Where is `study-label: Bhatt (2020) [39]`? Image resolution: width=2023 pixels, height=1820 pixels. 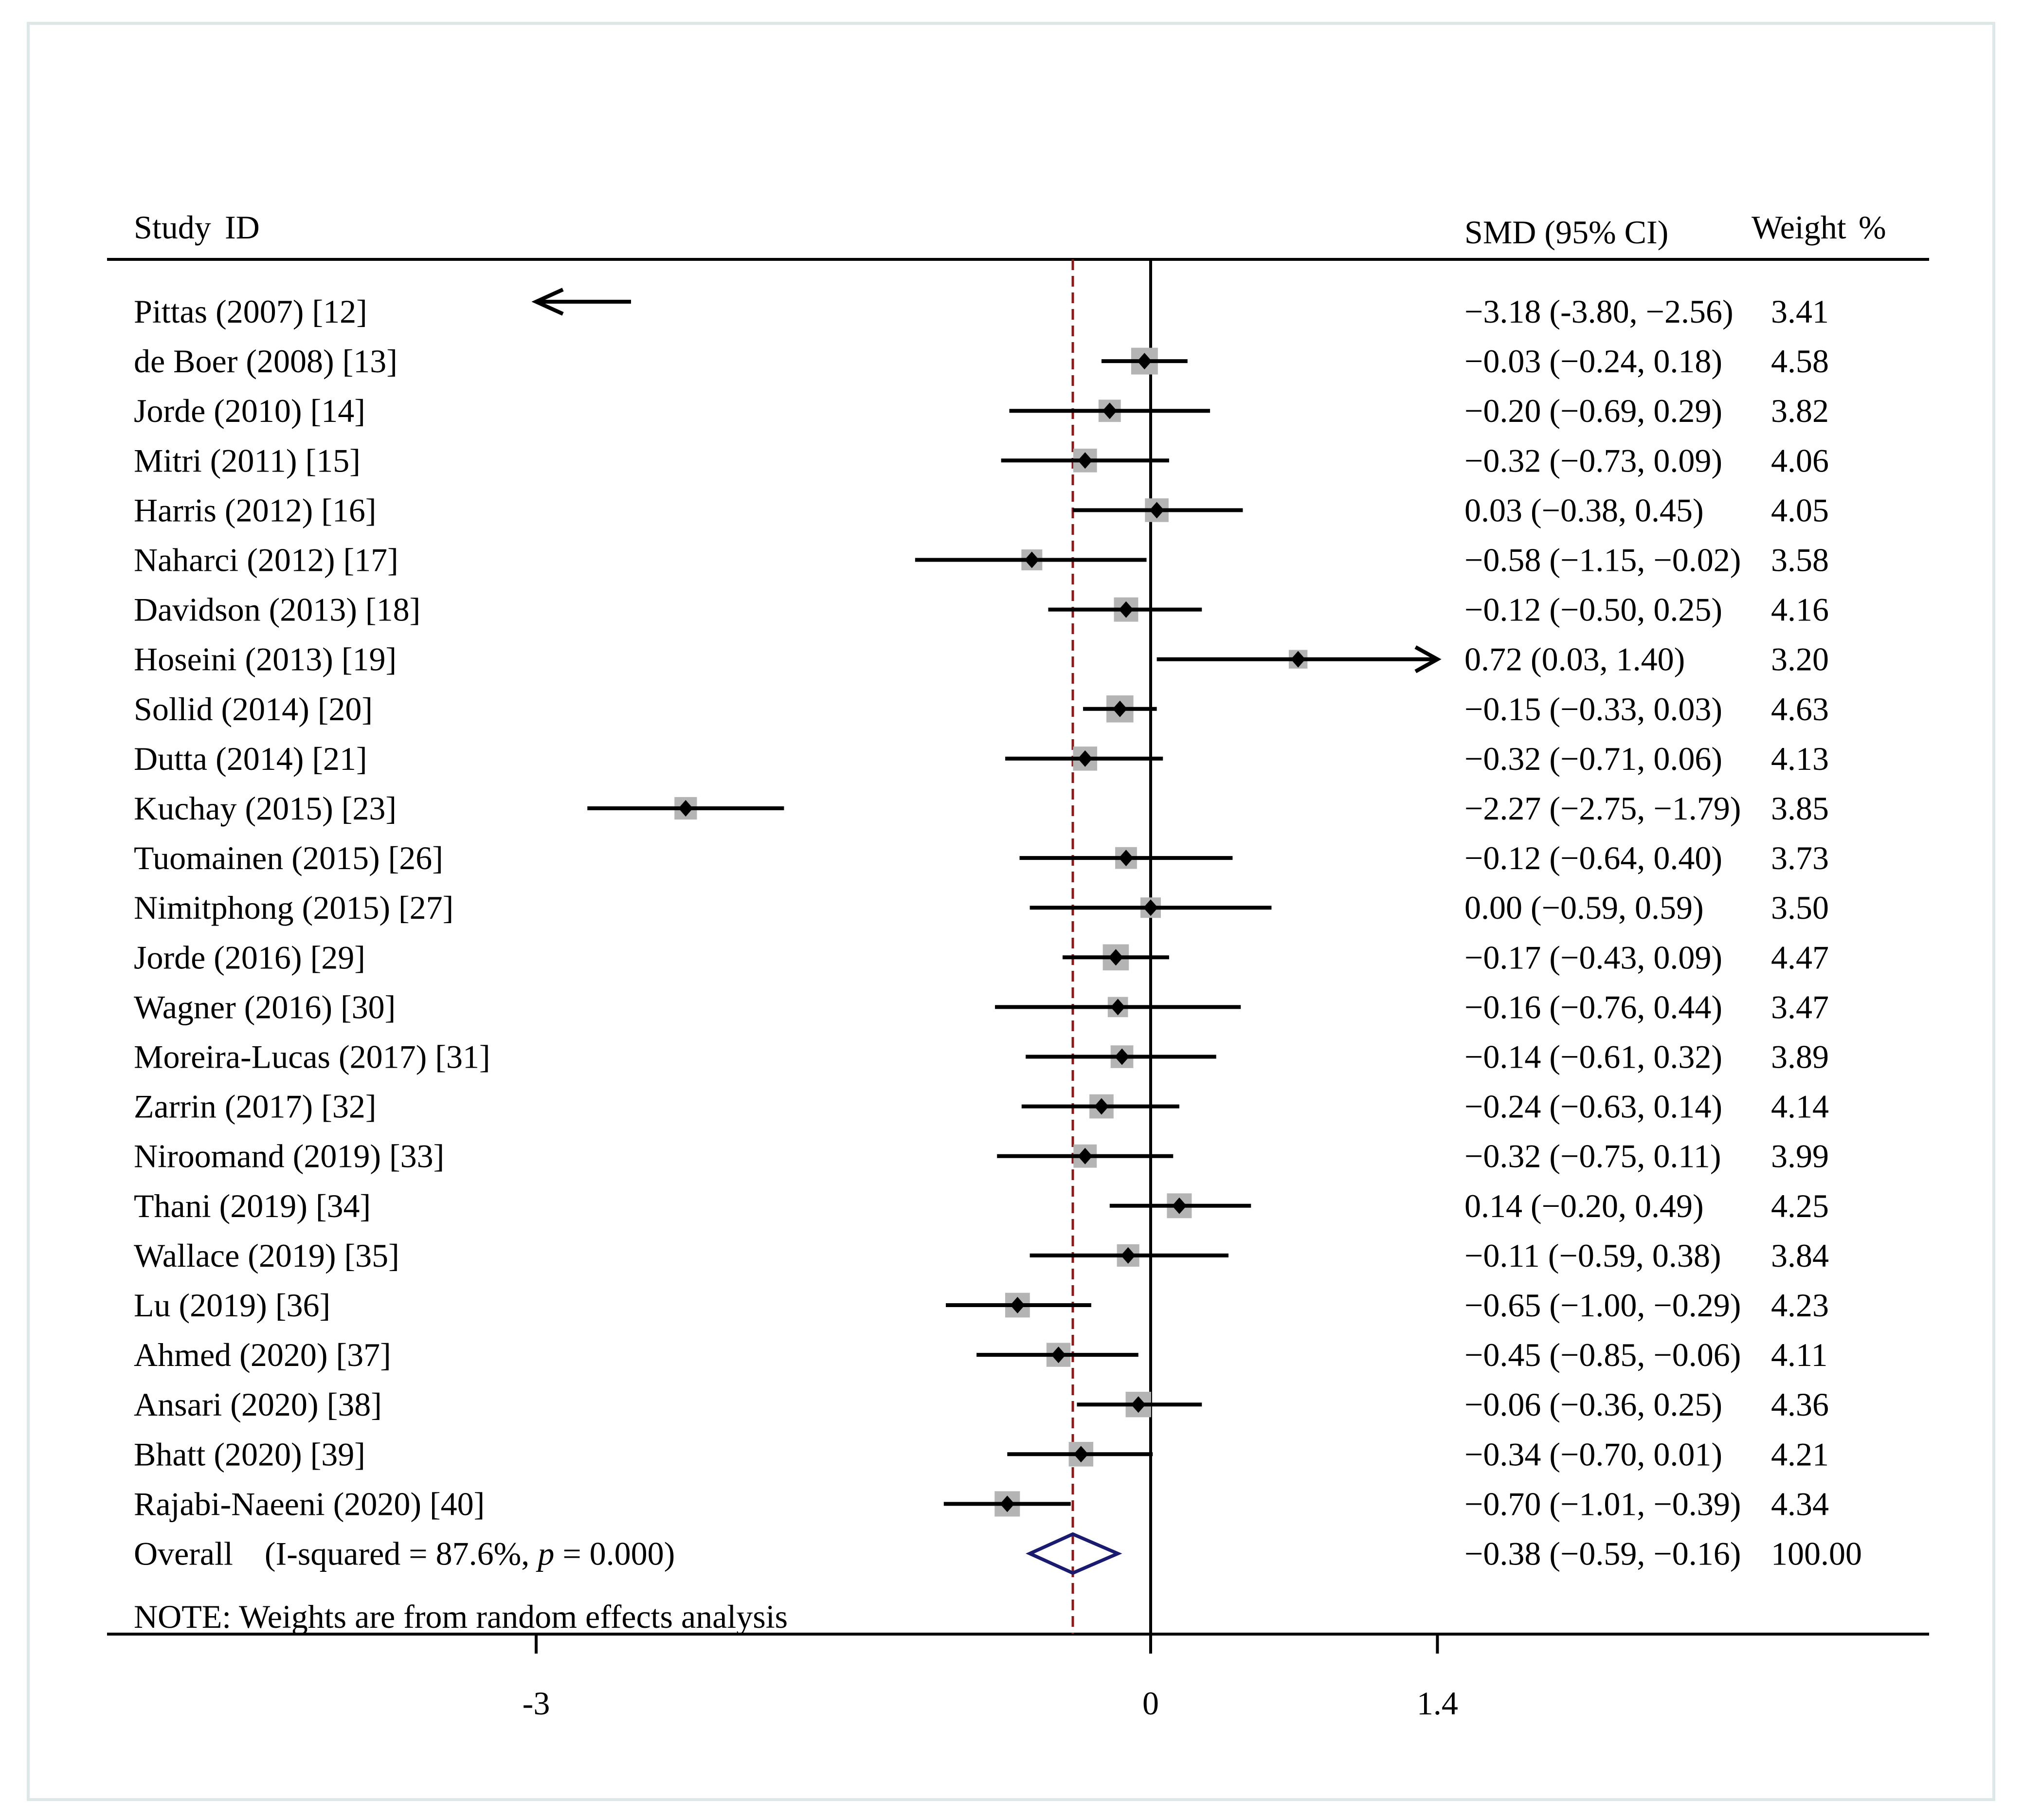
study-label: Bhatt (2020) [39] is located at coordinates (250, 1454).